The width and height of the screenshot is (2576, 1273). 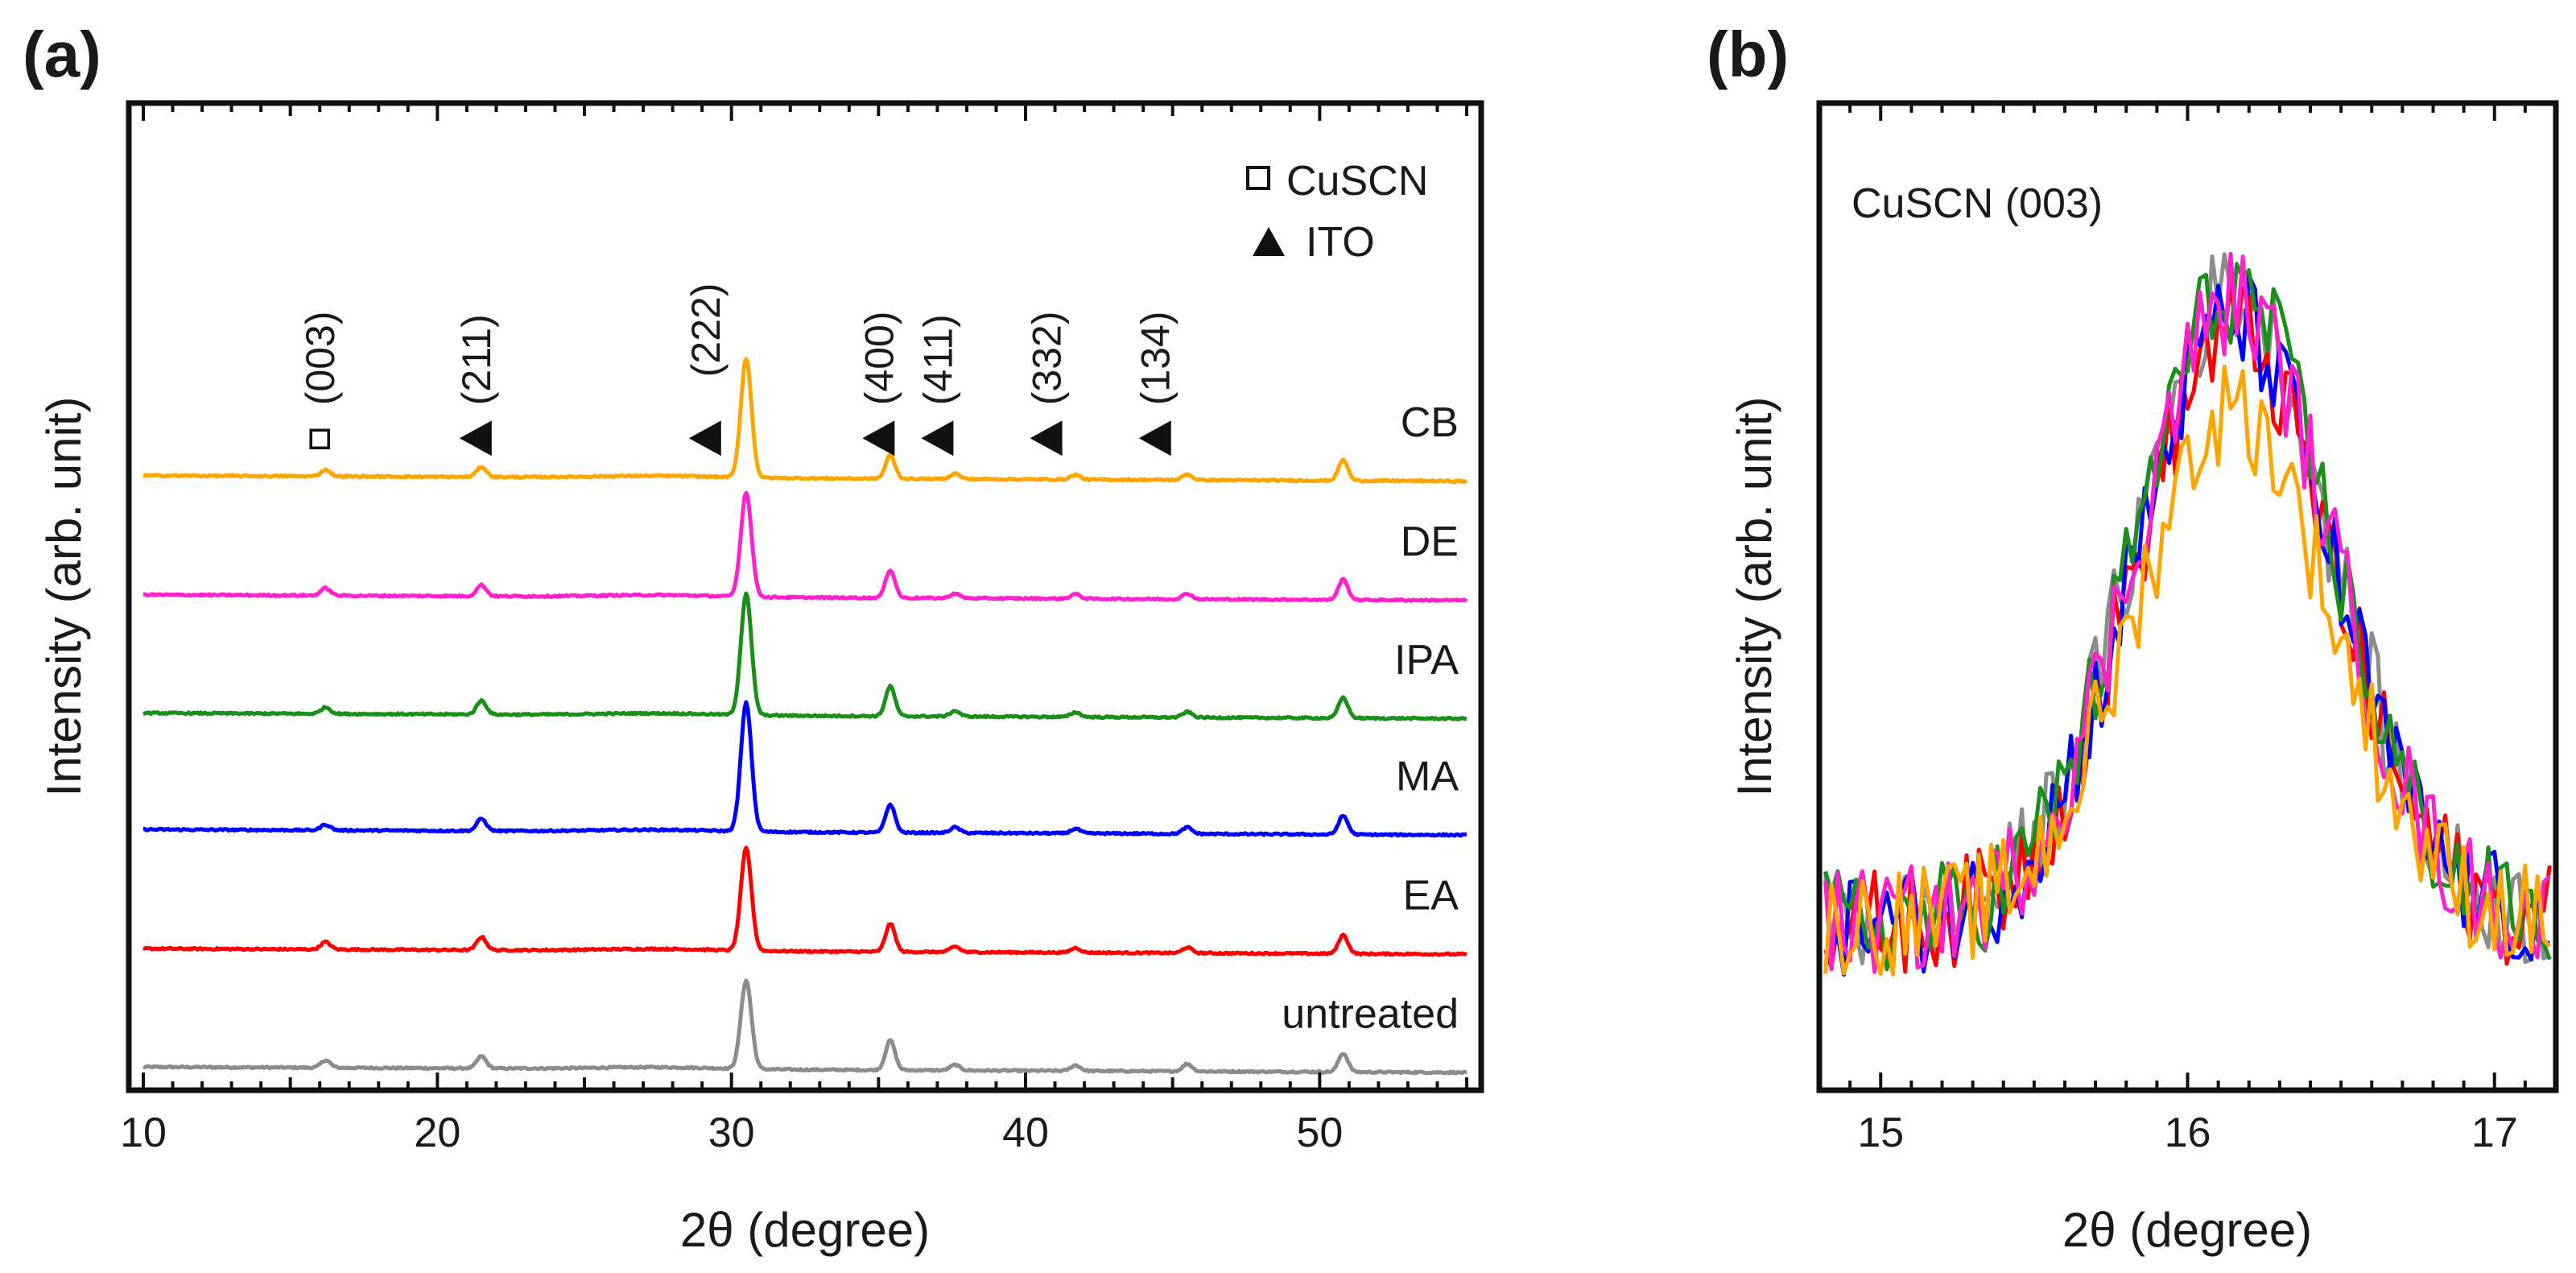 I want to click on panel-a-x-axis-label: 2θ (degree), so click(x=805, y=1230).